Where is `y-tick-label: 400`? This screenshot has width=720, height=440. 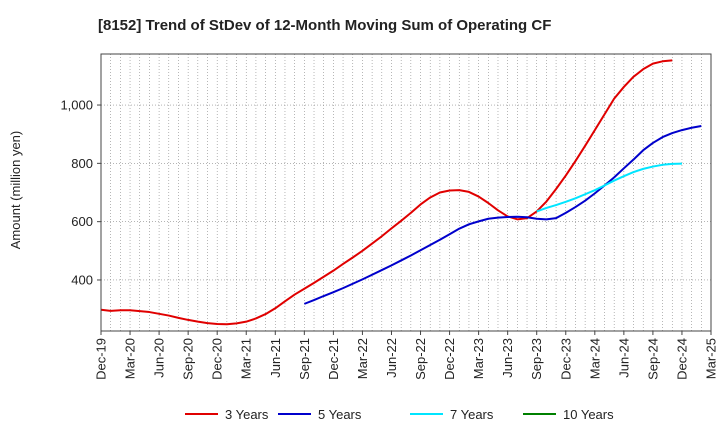 y-tick-label: 400 is located at coordinates (82, 279).